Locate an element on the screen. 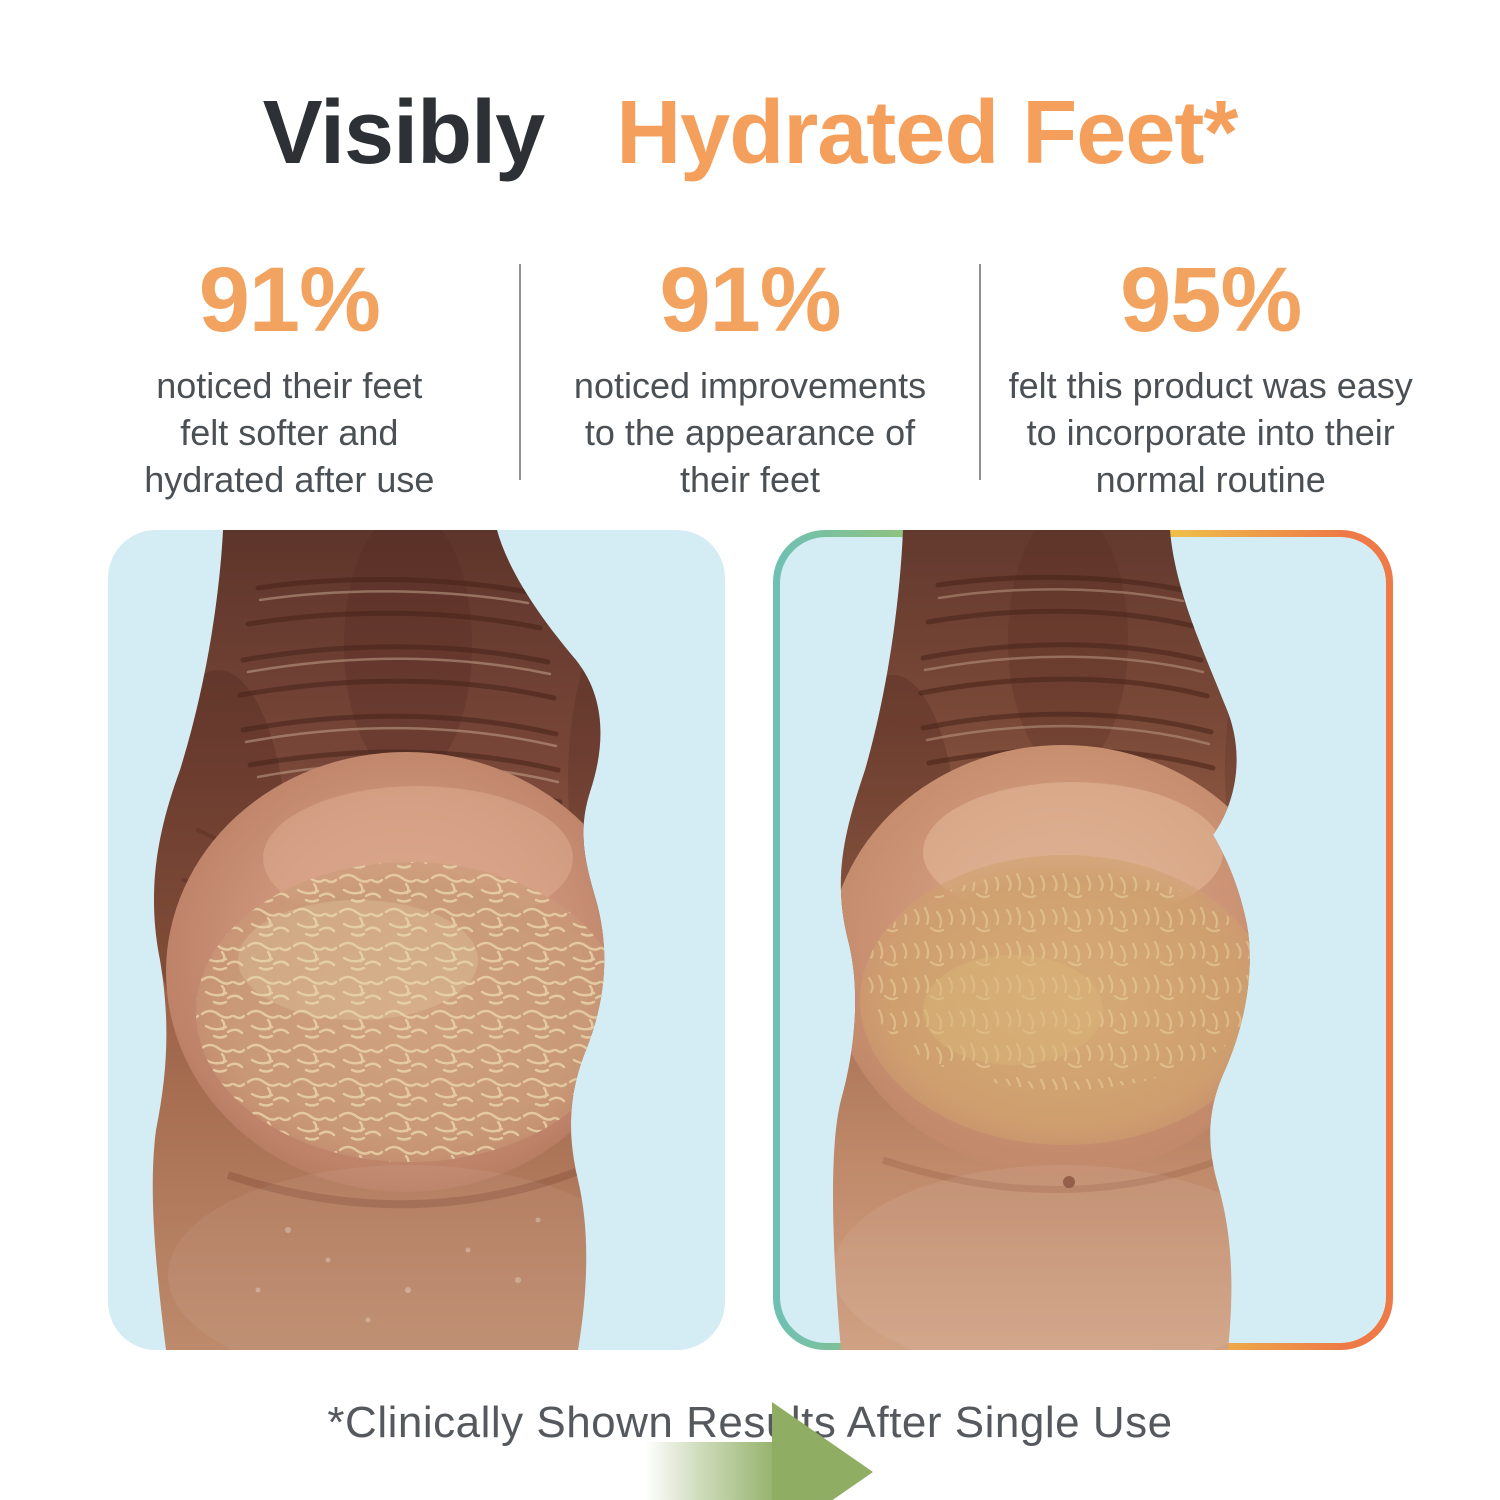 This screenshot has width=1500, height=1500. title-dark-part: Visibly is located at coordinates (404, 133).